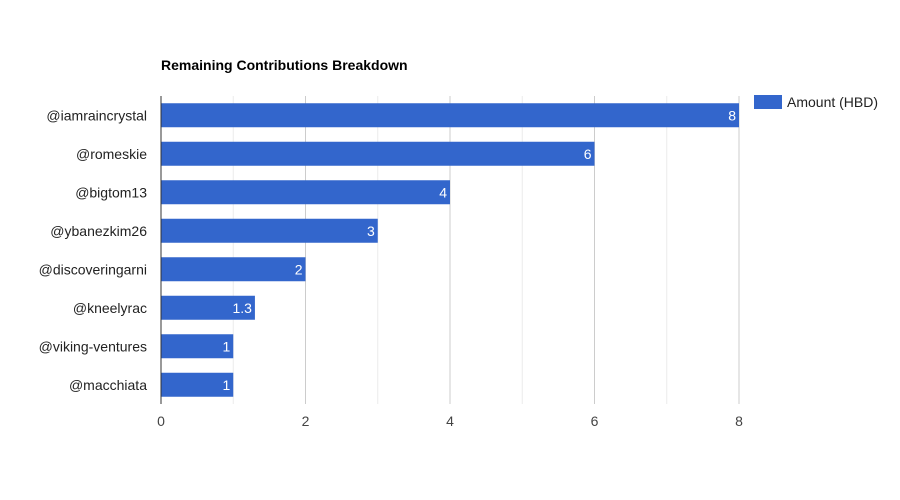  I want to click on chart-title: Remaining Contributions Breakdown, so click(284, 65).